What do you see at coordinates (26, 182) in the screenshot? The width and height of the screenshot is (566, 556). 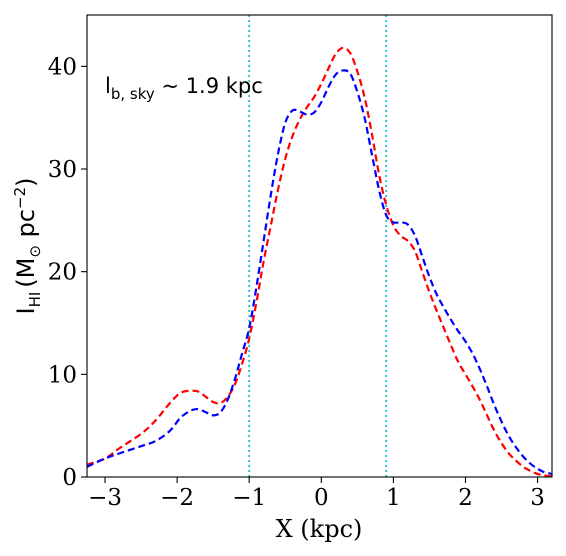 I see `ylabel-unit-suffix: )` at bounding box center [26, 182].